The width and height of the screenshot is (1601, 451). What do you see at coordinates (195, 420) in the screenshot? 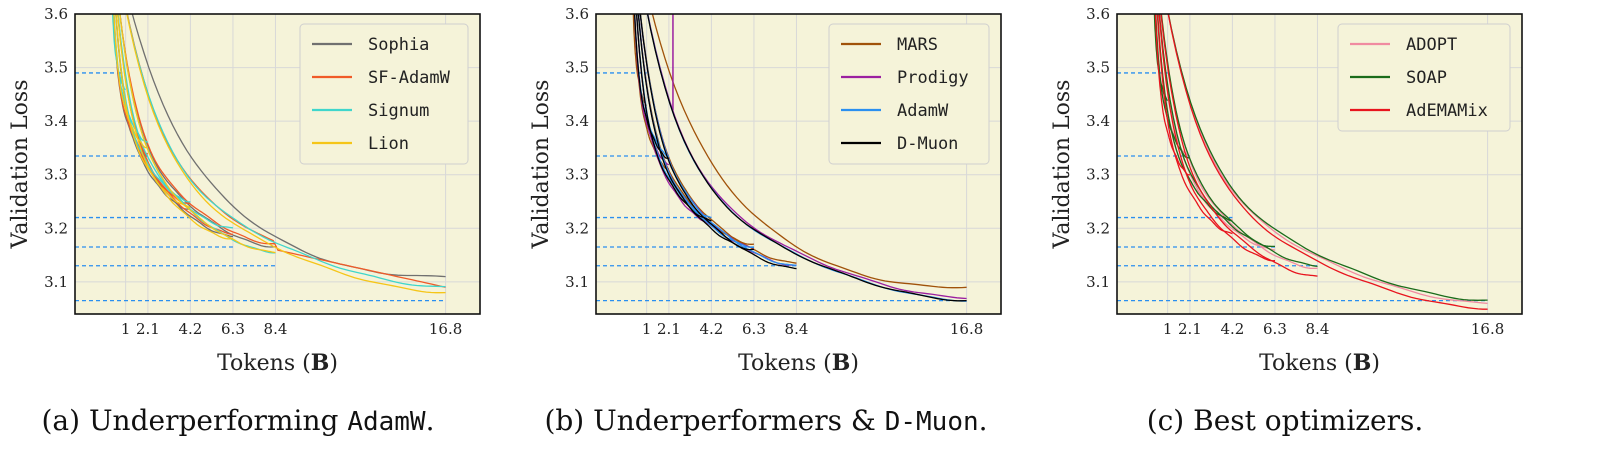
I see `caption-prefix: (a) Underperforming` at bounding box center [195, 420].